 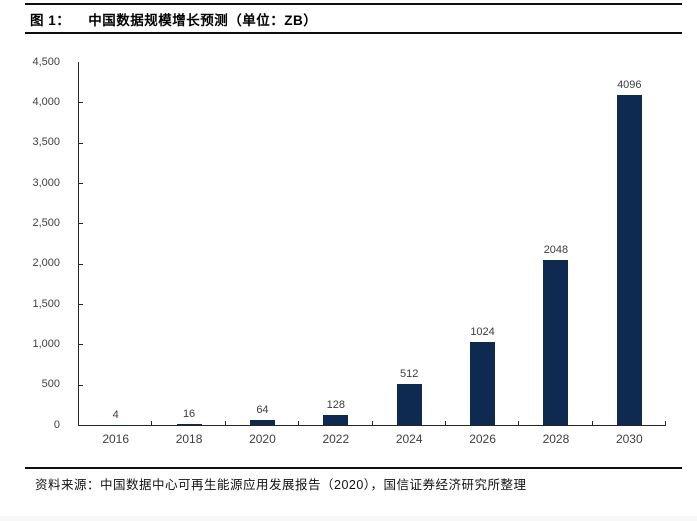 I want to click on y-axis-tick-label: 2,000, so click(x=46, y=263).